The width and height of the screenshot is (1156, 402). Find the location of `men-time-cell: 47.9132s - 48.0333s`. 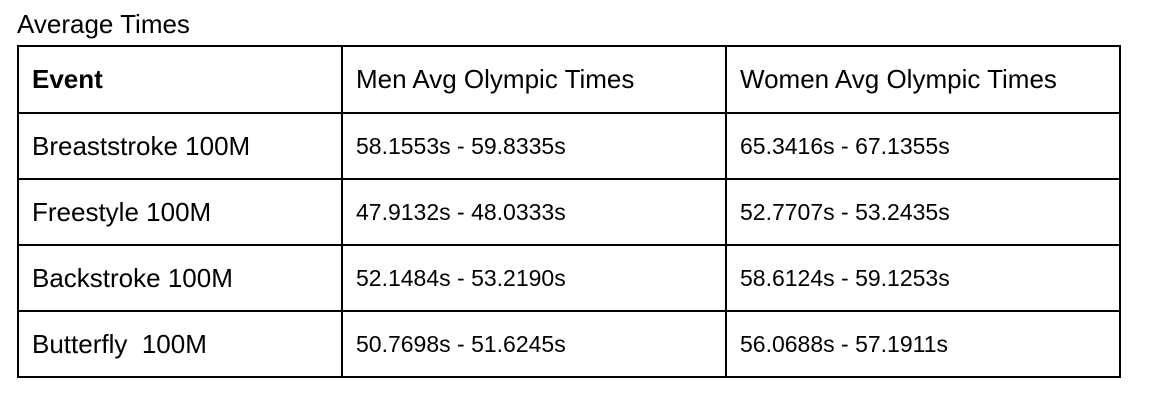

men-time-cell: 47.9132s - 48.0333s is located at coordinates (534, 212).